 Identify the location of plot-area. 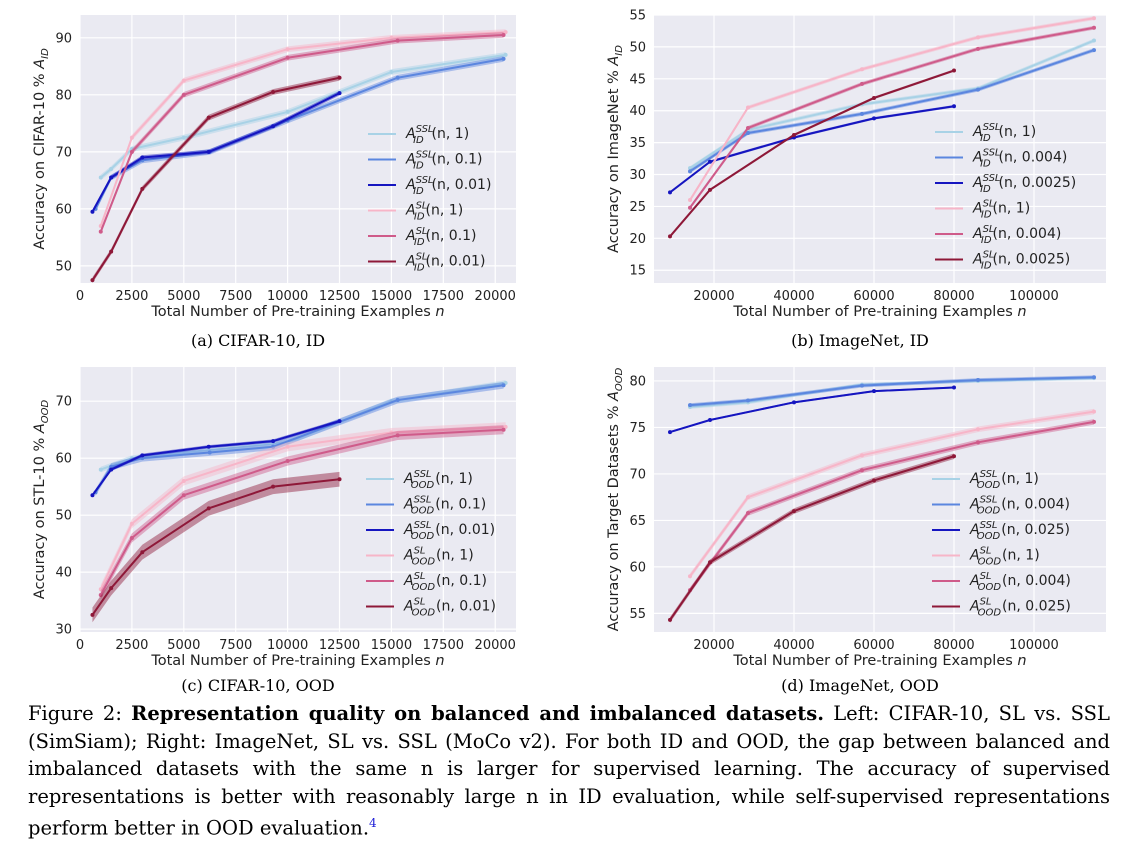
(880, 499).